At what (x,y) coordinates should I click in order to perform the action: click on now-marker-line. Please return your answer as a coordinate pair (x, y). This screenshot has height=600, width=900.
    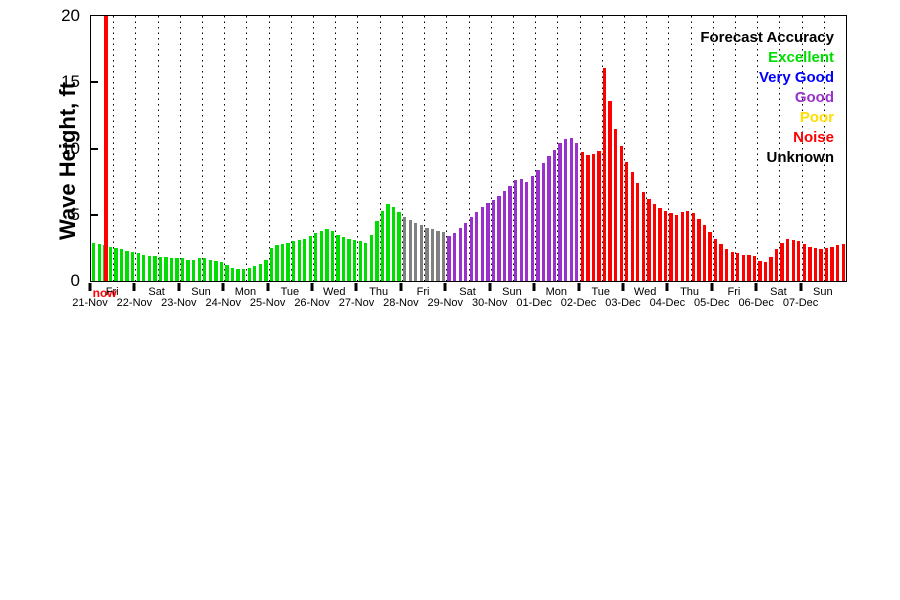
    Looking at the image, I should click on (105, 148).